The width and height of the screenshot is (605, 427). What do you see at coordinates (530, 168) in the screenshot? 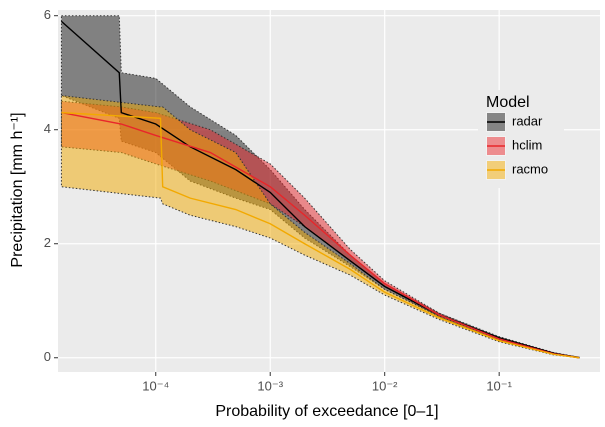
I see `legend-label: racmo` at bounding box center [530, 168].